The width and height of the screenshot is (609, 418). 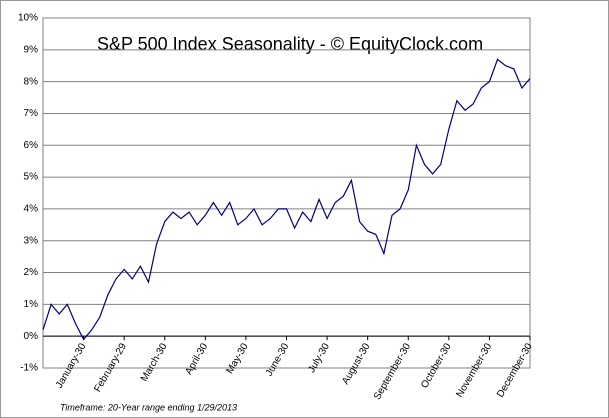 What do you see at coordinates (31, 272) in the screenshot?
I see `y-tick-label: 2%` at bounding box center [31, 272].